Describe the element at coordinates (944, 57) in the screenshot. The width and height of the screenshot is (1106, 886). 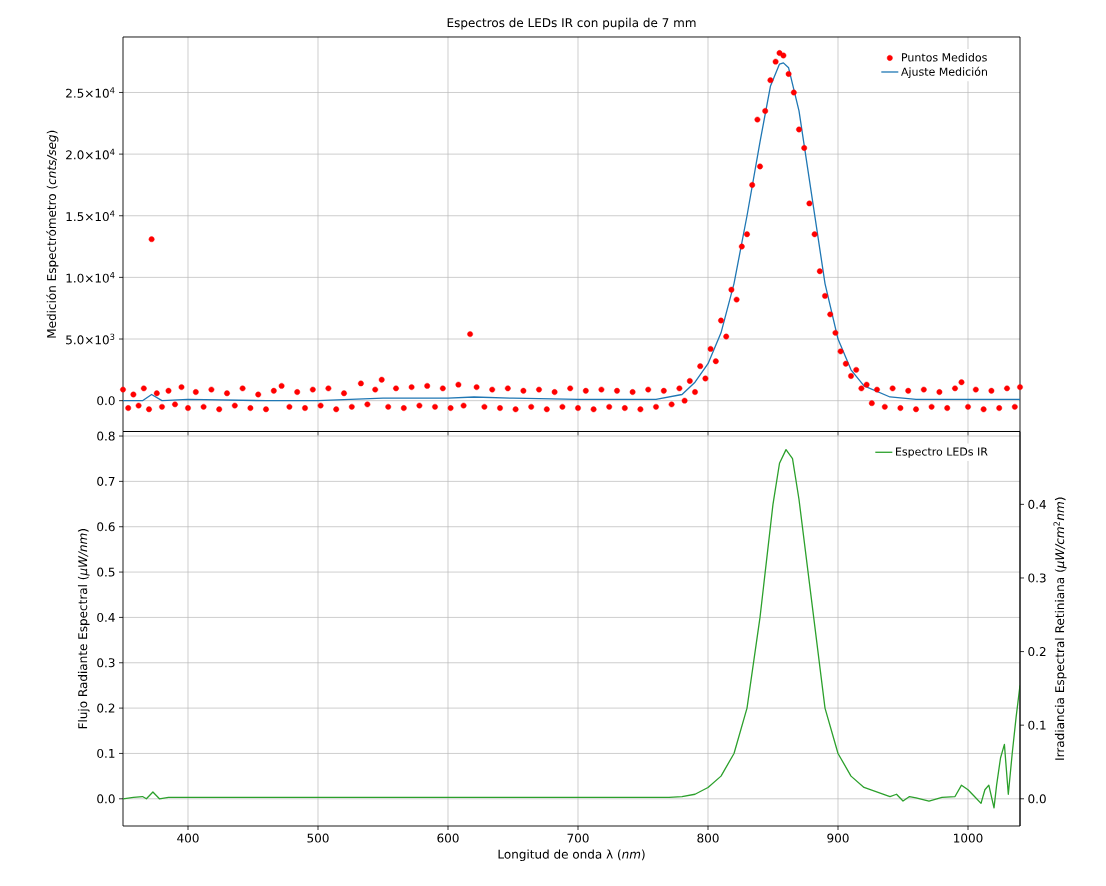
I see `legend-label: Puntos Medidos` at that location.